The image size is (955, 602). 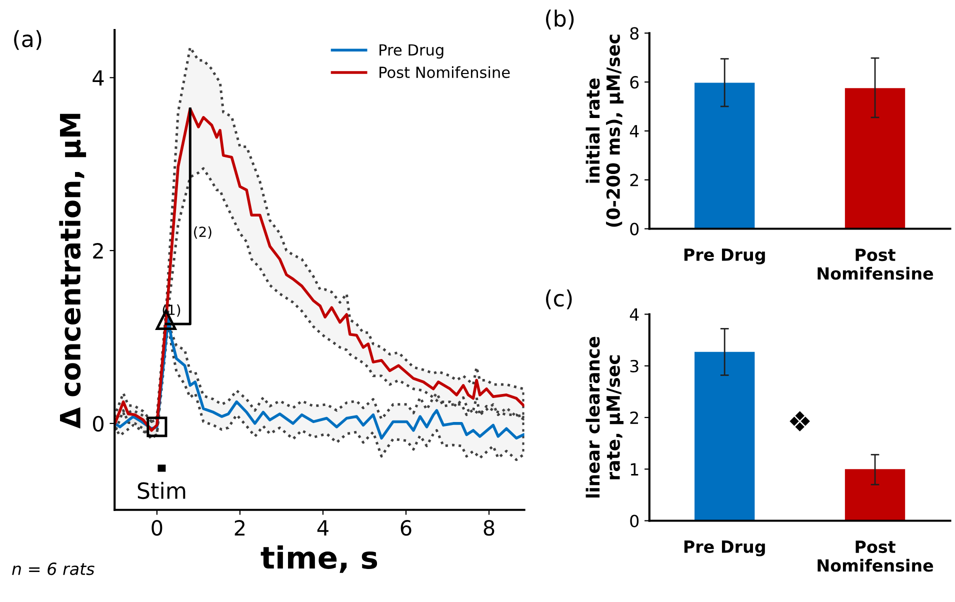 I want to click on chart-title: (a), so click(x=28, y=40).